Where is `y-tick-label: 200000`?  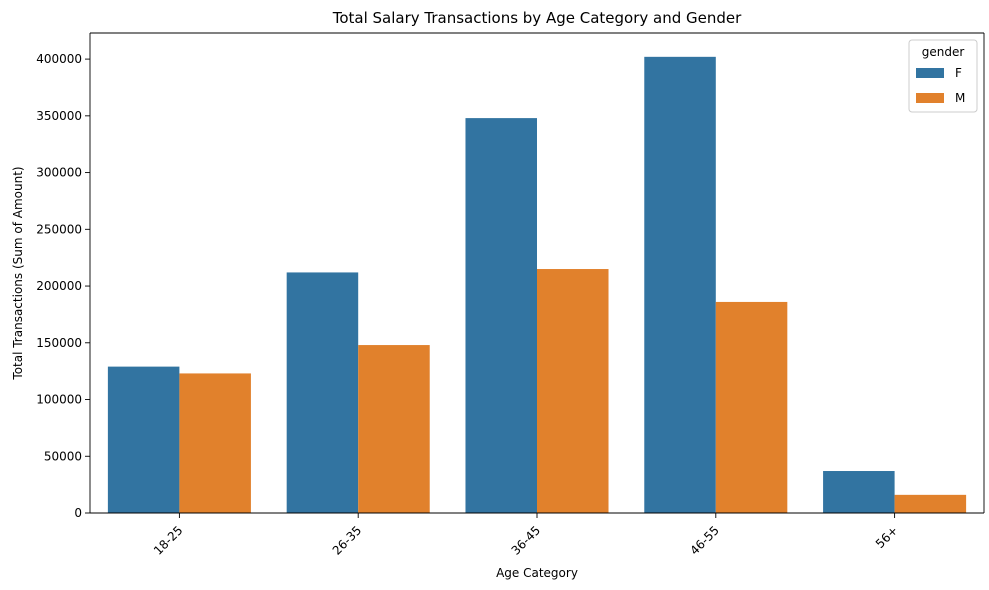
y-tick-label: 200000 is located at coordinates (59, 286).